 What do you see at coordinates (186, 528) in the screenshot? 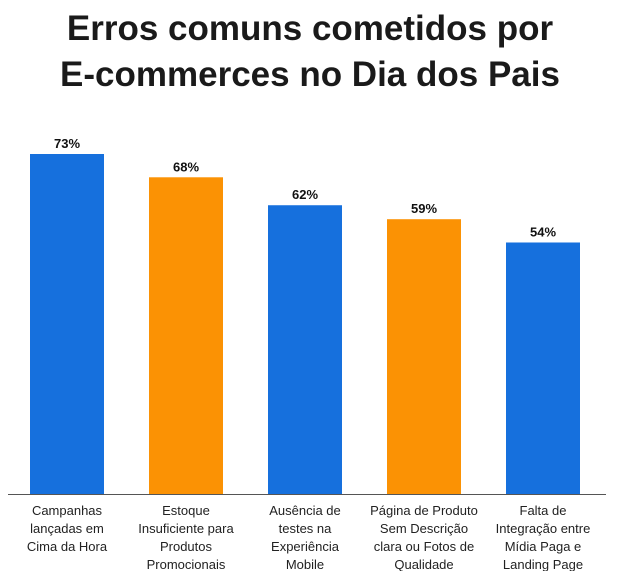
I see `category-label-2-line-2: Insuficiente para` at bounding box center [186, 528].